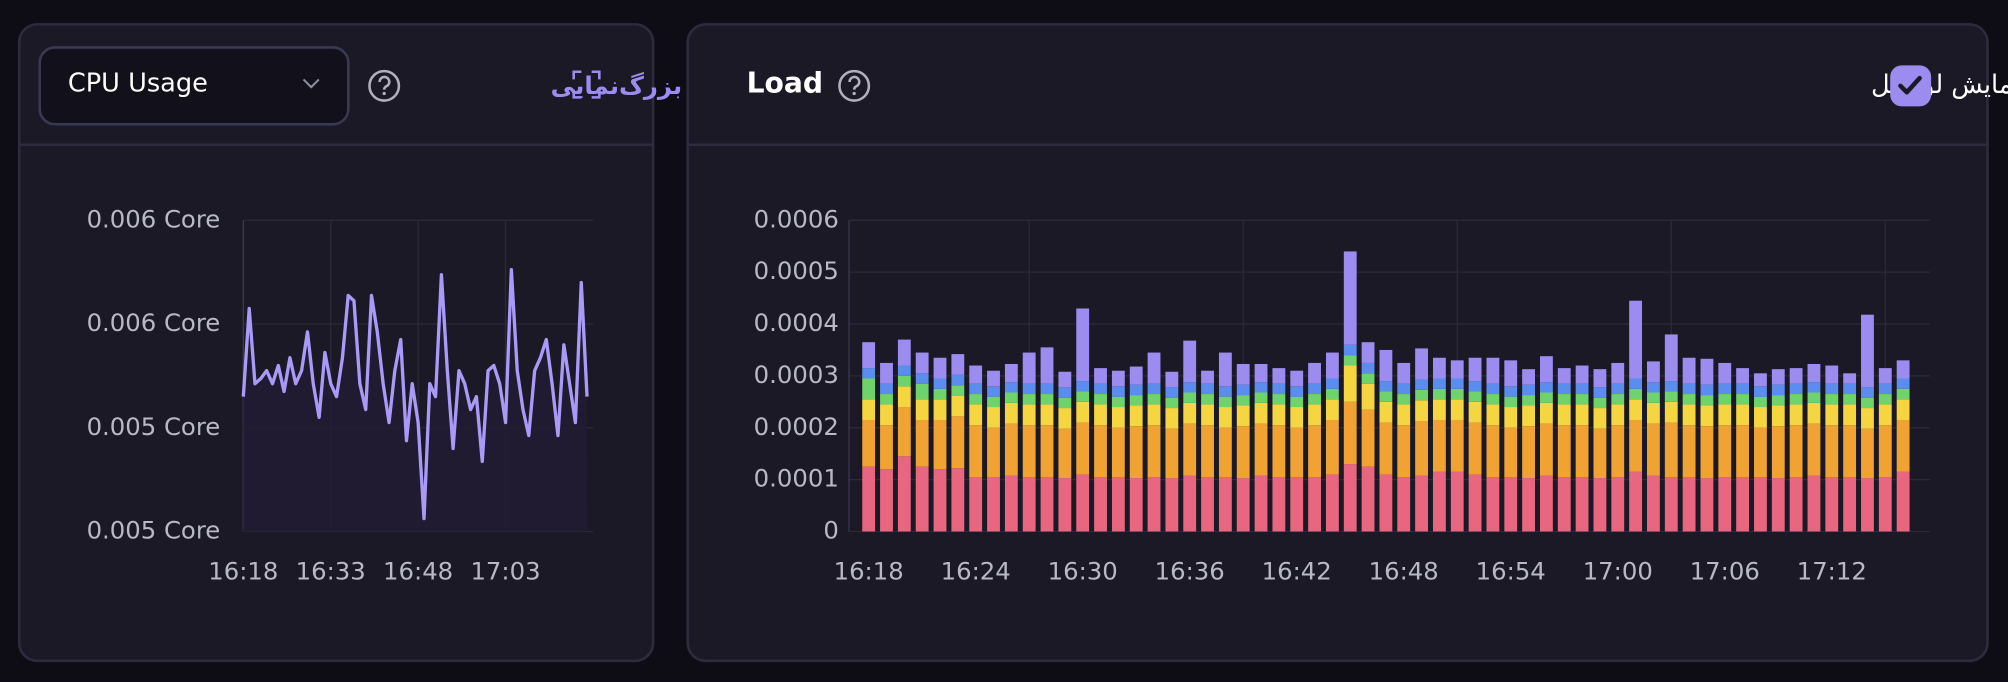  Describe the element at coordinates (1511, 570) in the screenshot. I see `x-tick-label: 16:54` at that location.